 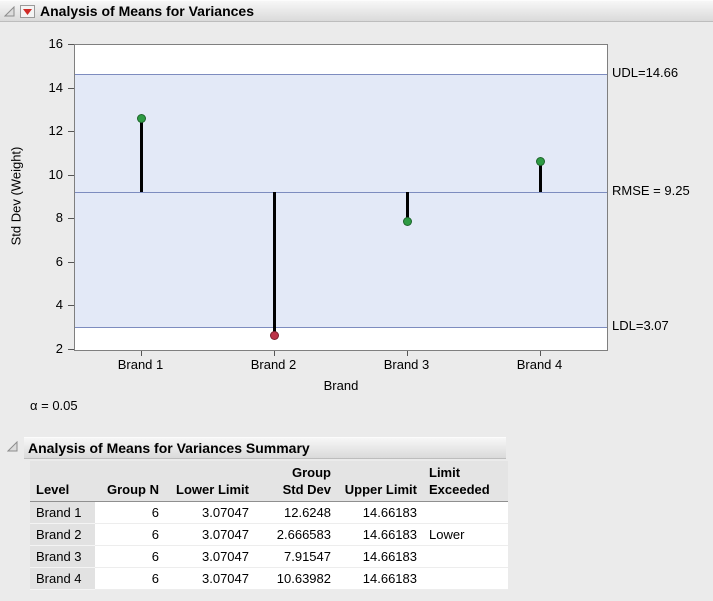 What do you see at coordinates (59, 348) in the screenshot?
I see `y-tick-label: 2` at bounding box center [59, 348].